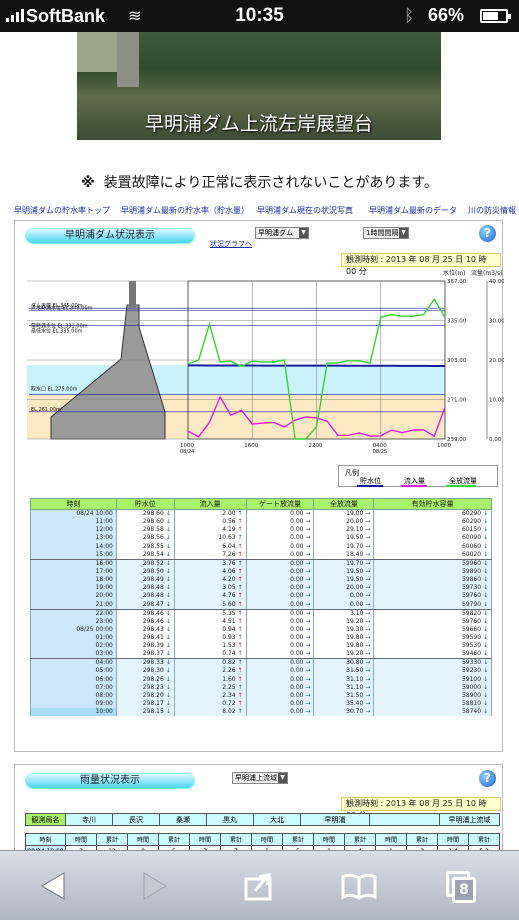 This screenshot has width=519, height=920. I want to click on cell-value: 298.55 ↓, so click(145, 546).